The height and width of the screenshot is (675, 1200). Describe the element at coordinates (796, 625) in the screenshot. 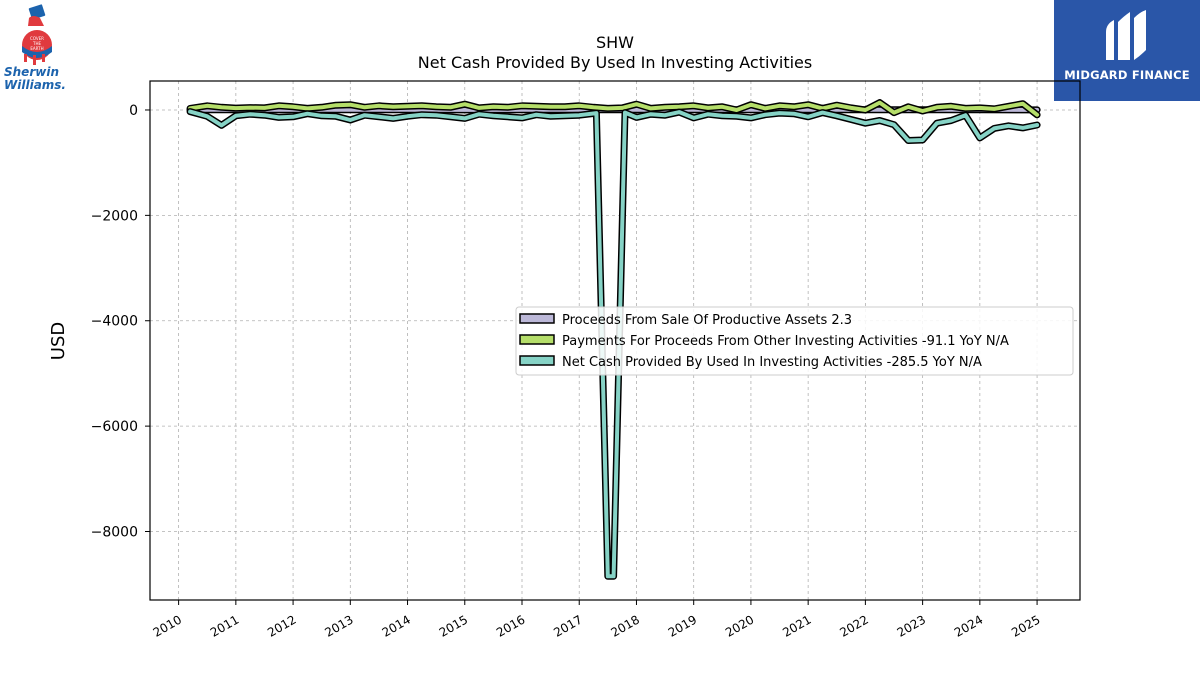

I see `x-tick-label: 2021` at that location.